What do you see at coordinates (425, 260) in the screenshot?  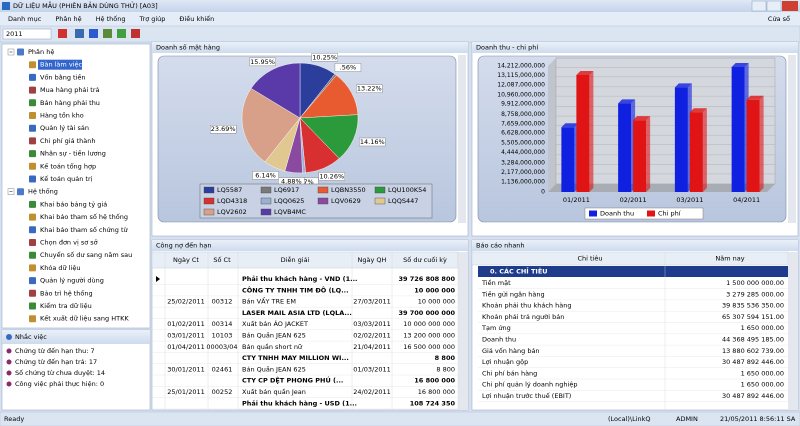 I see `column-header: Số dư cuối kỳ` at bounding box center [425, 260].